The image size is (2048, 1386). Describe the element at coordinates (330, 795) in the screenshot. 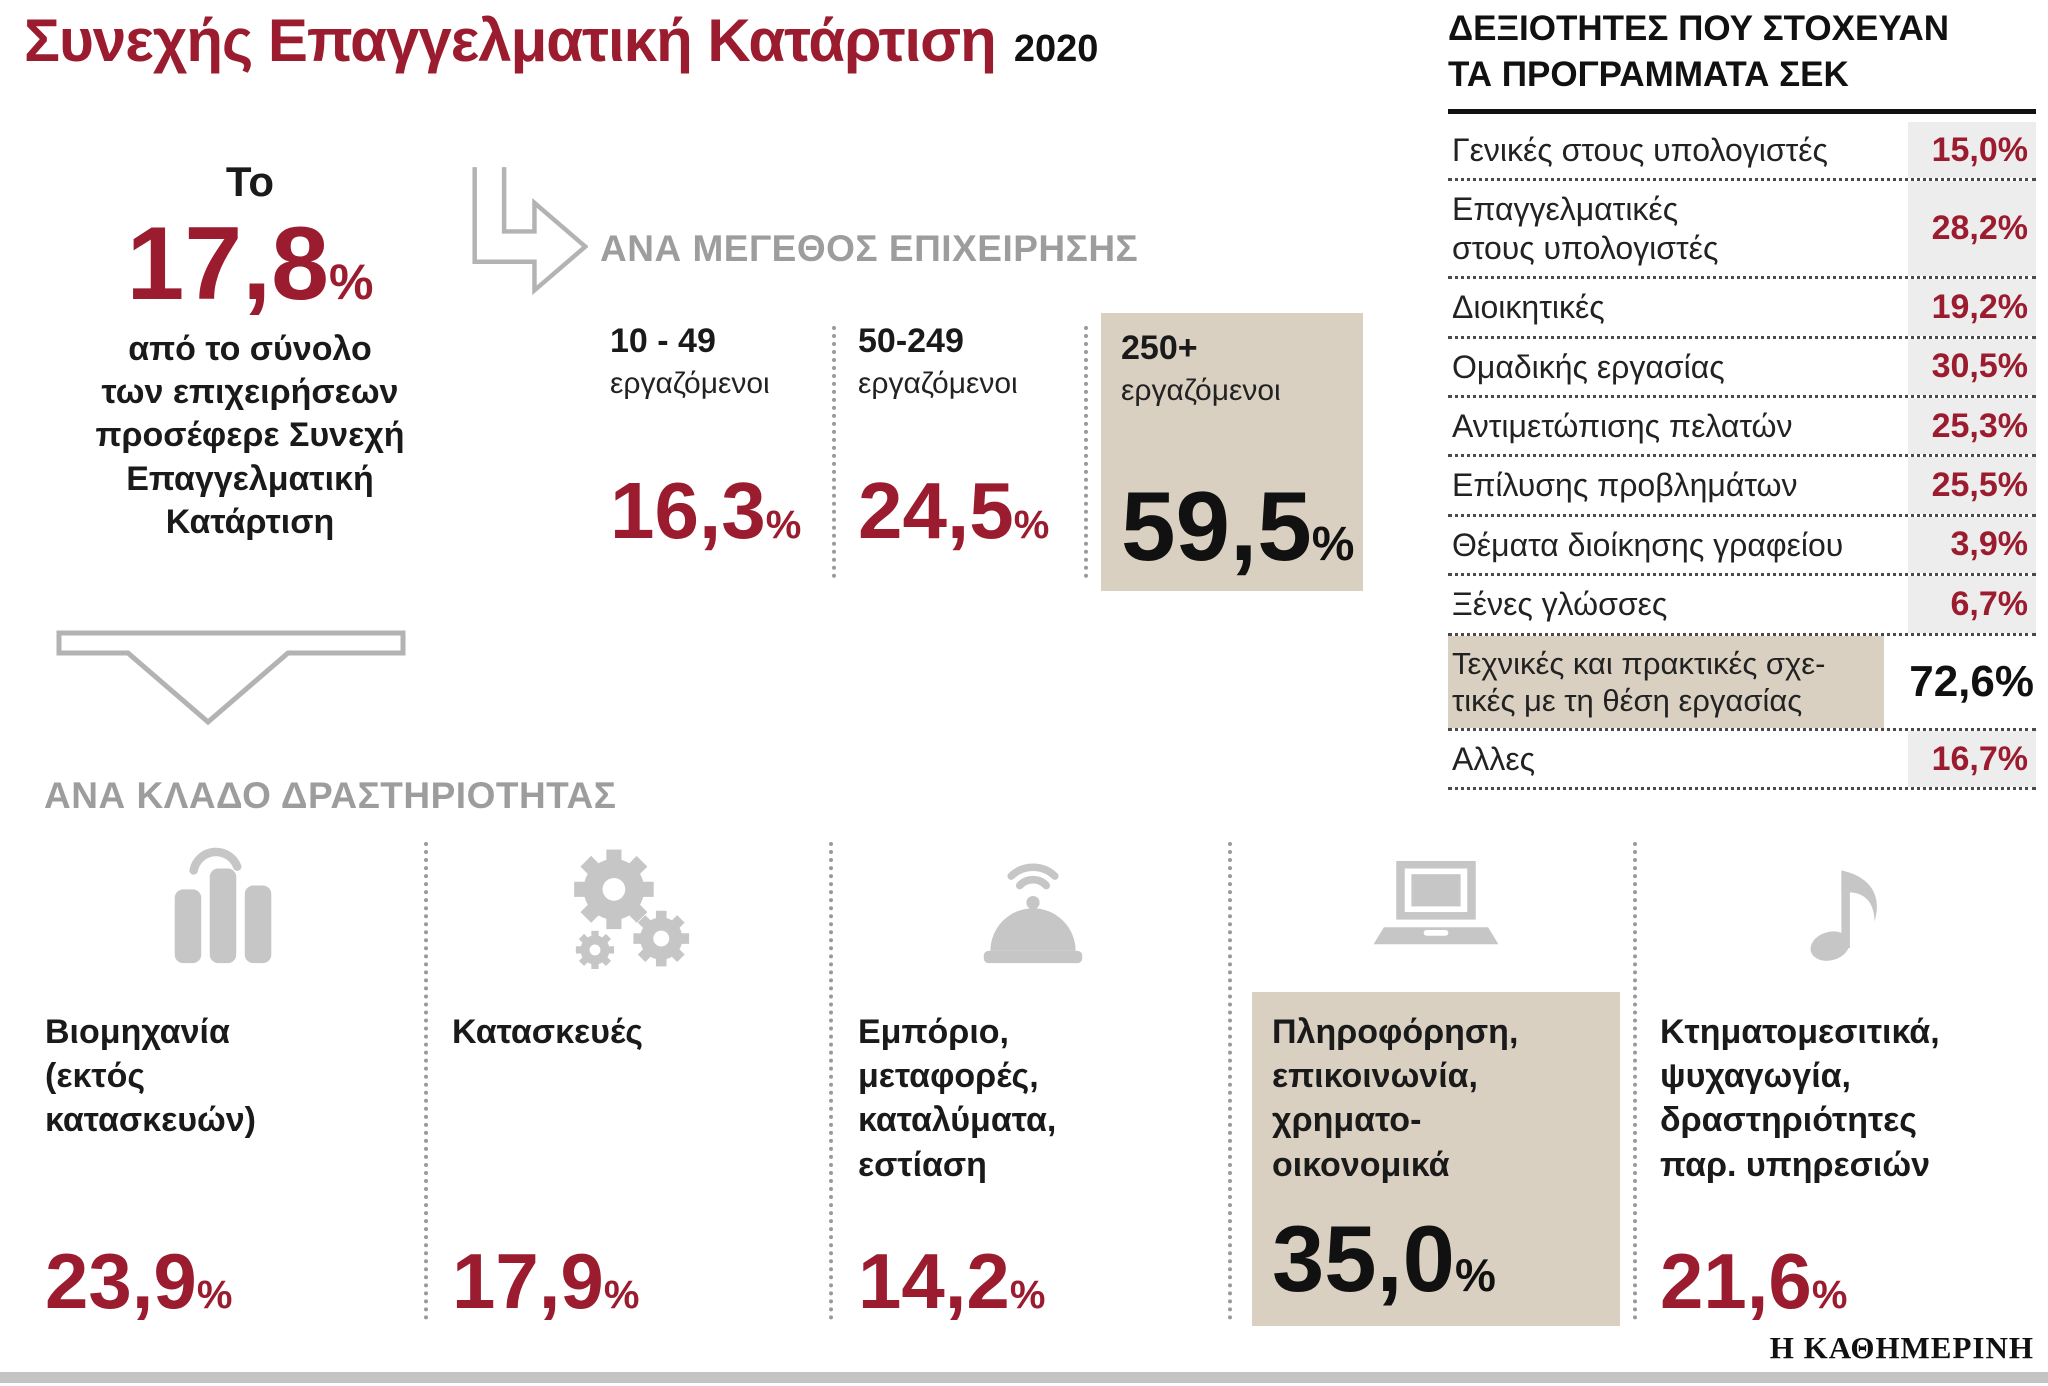

I see `by-sector-heading: ΑΝΑ ΚΛΑΔΟ ΔΡΑΣΤΗΡΙΟΤΗΤΑΣ` at that location.